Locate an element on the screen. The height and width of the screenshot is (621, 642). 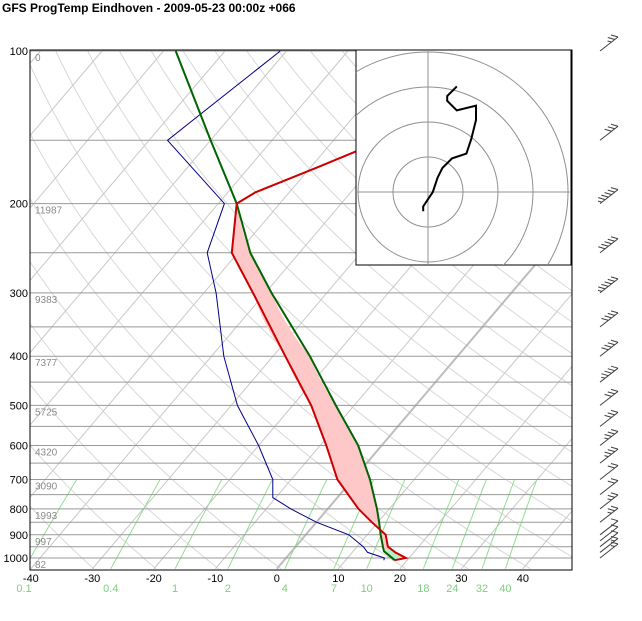
height-label: 1993 is located at coordinates (46, 516).